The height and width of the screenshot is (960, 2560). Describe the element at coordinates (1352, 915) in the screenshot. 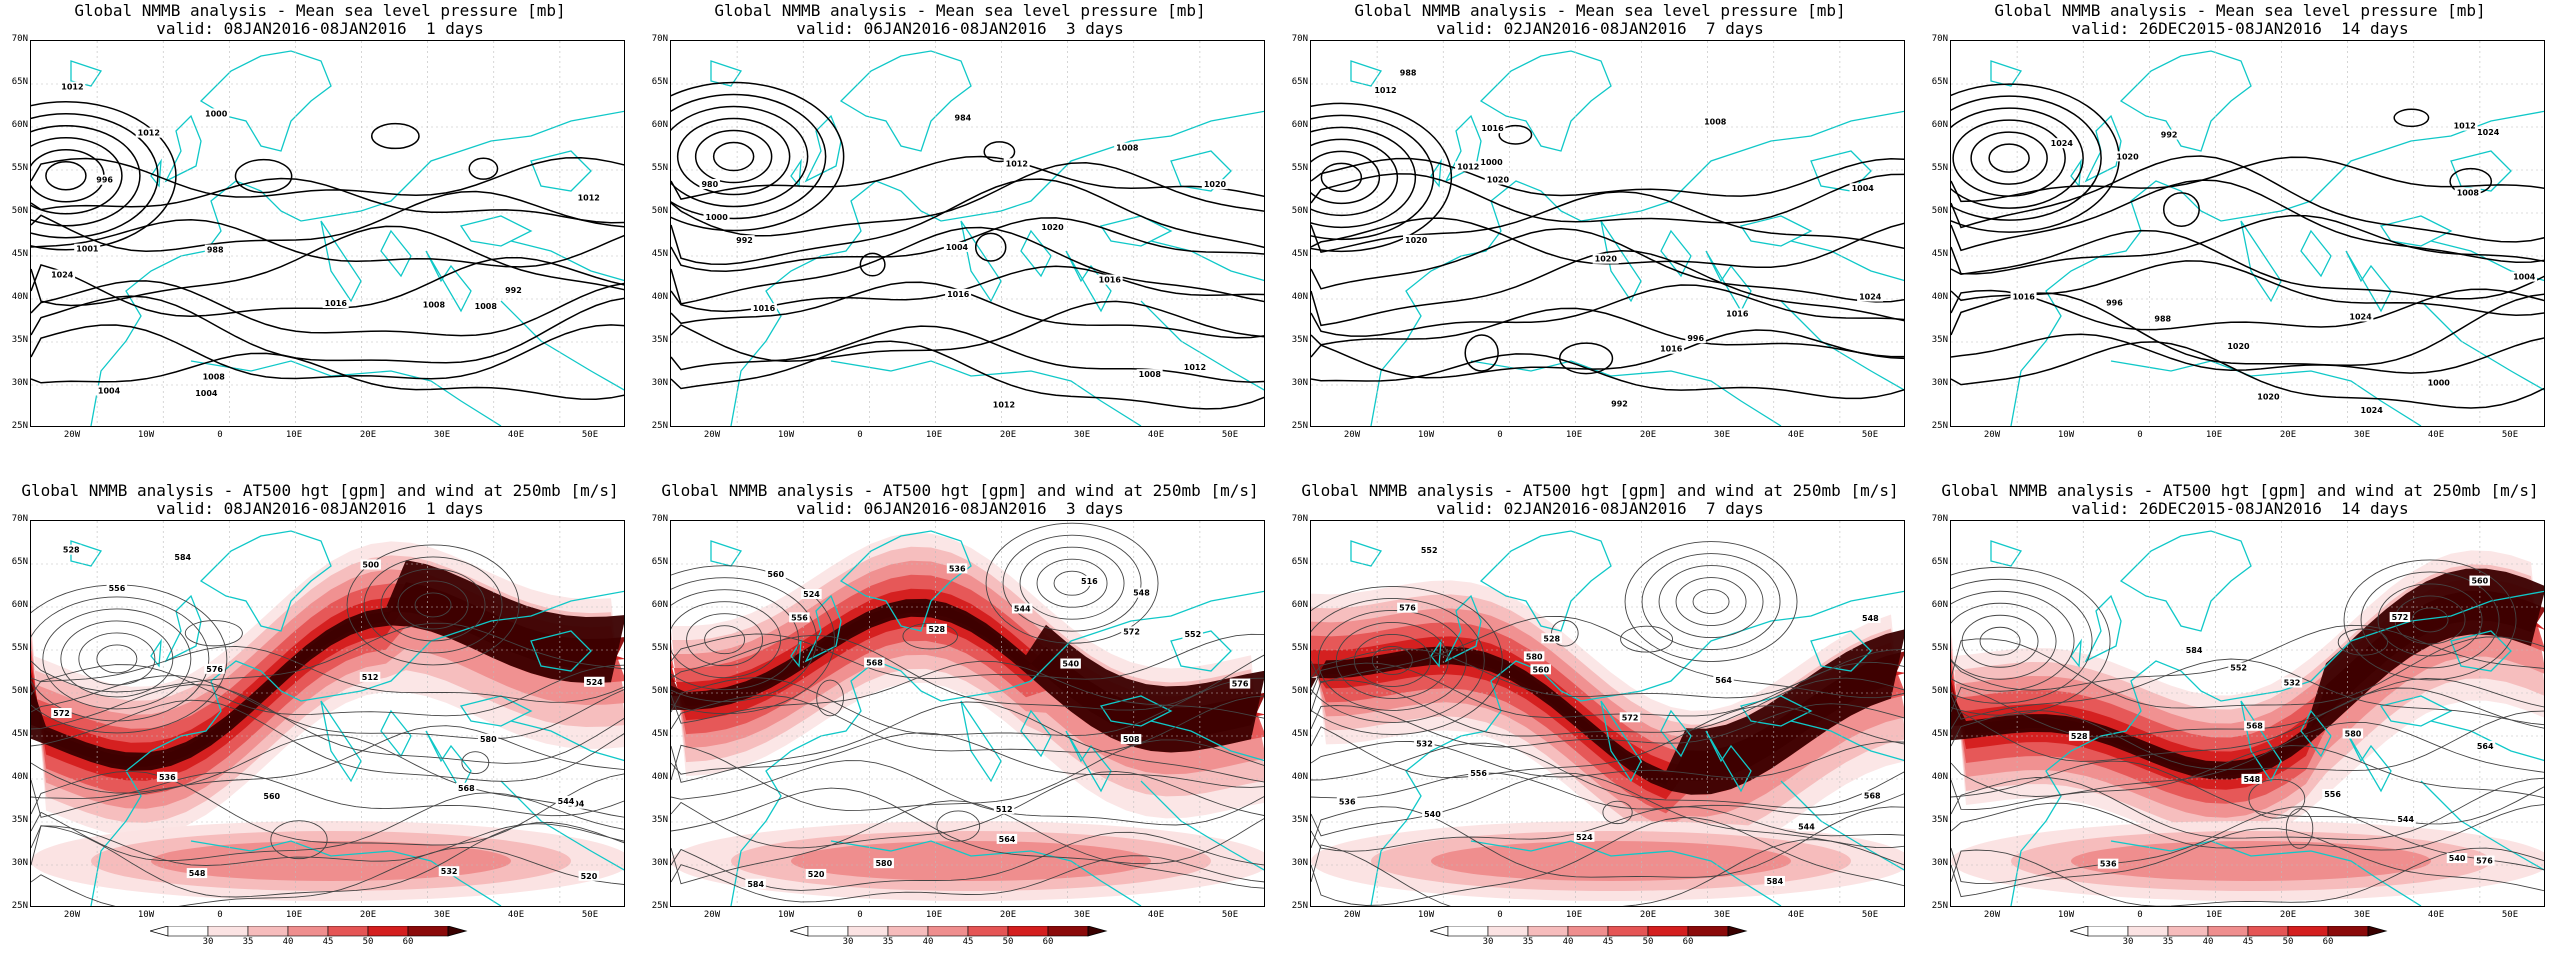

I see `longitude-label: 20W` at that location.